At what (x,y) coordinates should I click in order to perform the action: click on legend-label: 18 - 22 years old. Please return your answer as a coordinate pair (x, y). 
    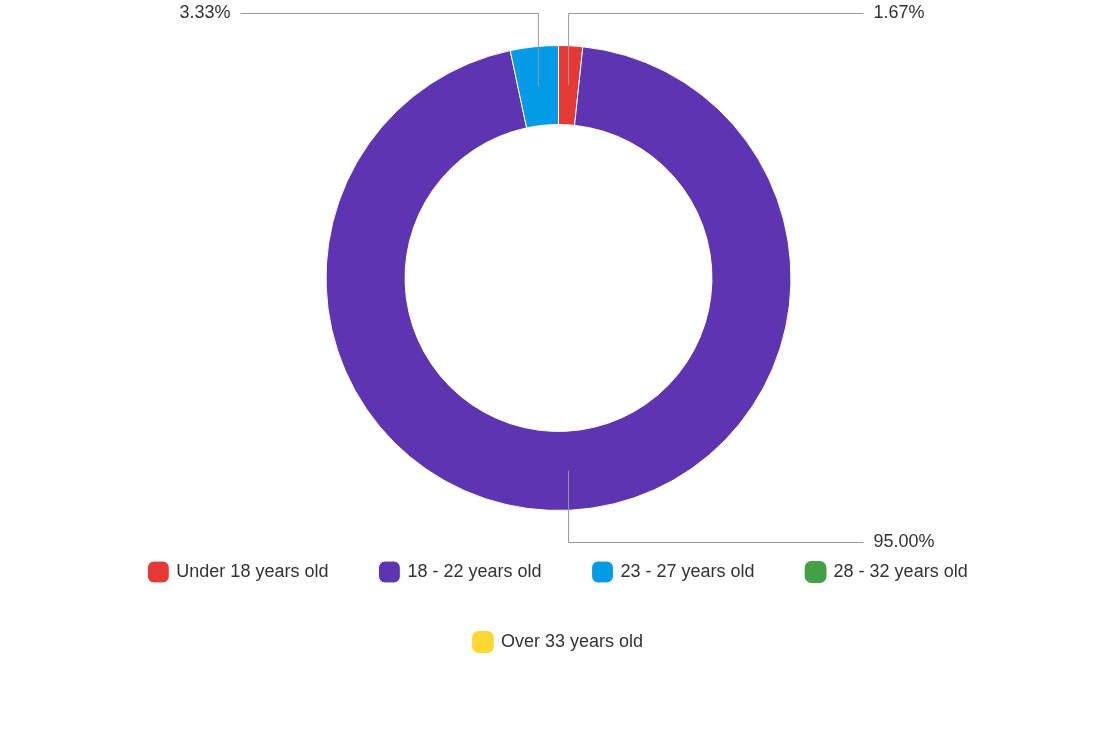
    Looking at the image, I should click on (474, 570).